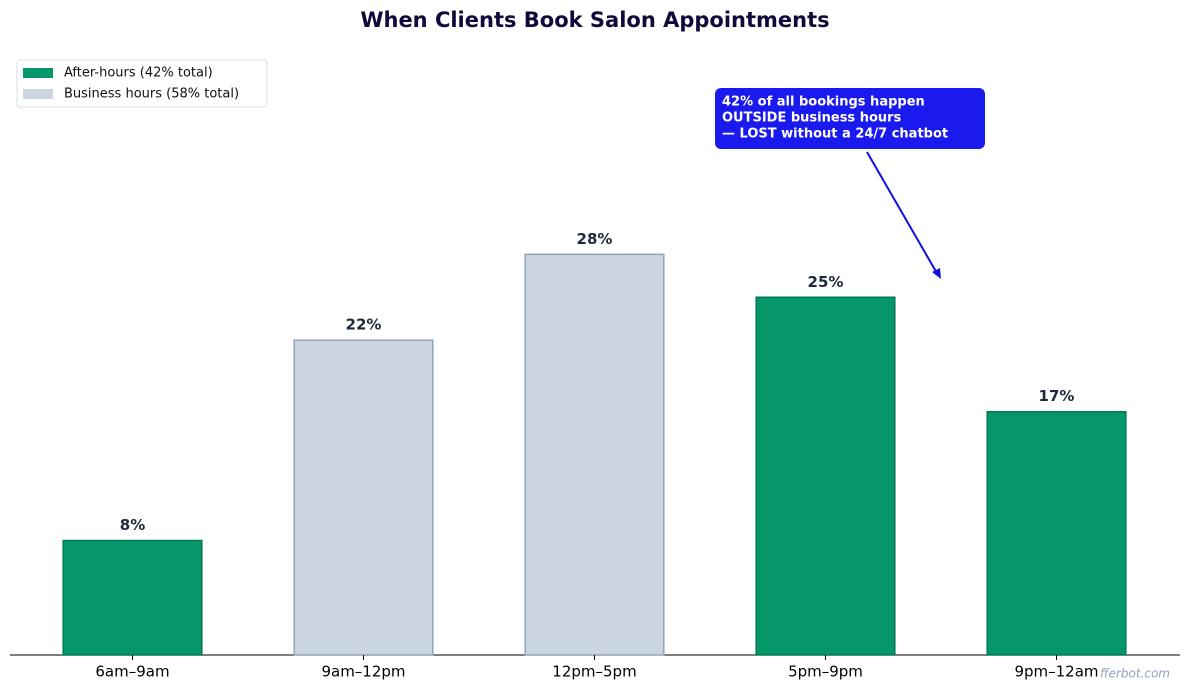 Image resolution: width=1189 pixels, height=691 pixels. Describe the element at coordinates (132, 525) in the screenshot. I see `value-label: 8%` at that location.